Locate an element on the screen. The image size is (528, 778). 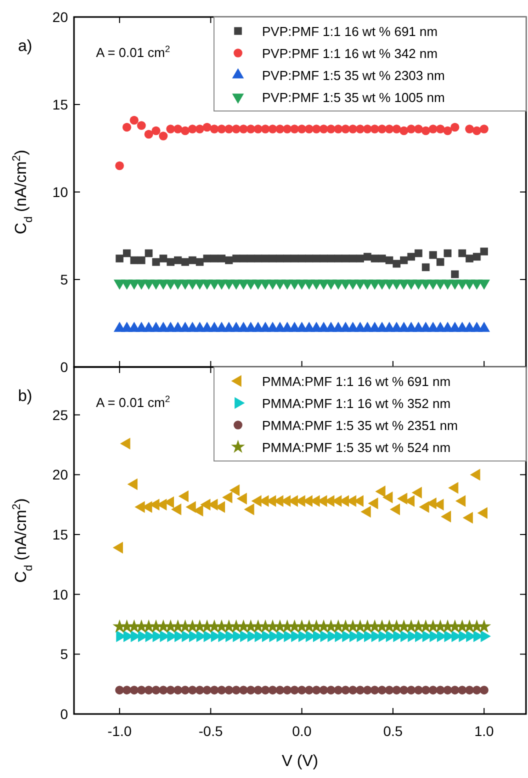
y-tick-label: 25 is located at coordinates (60, 414).